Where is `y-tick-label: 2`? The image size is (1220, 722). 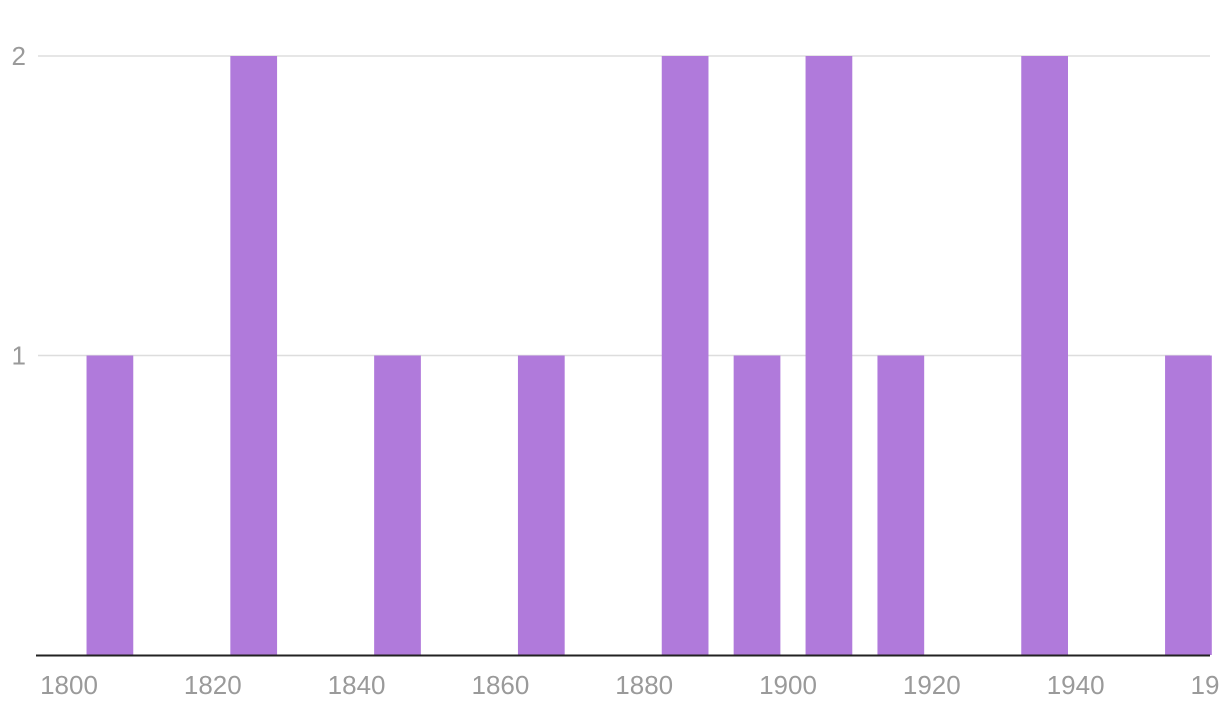 y-tick-label: 2 is located at coordinates (19, 56).